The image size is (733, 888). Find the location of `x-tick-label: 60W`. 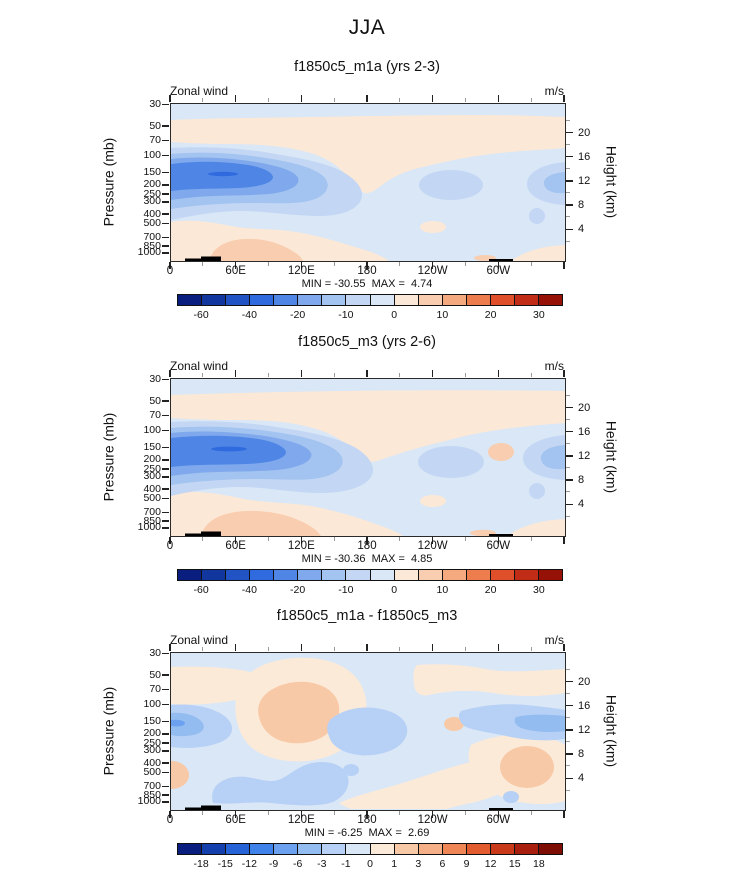

x-tick-label: 60W is located at coordinates (498, 271).